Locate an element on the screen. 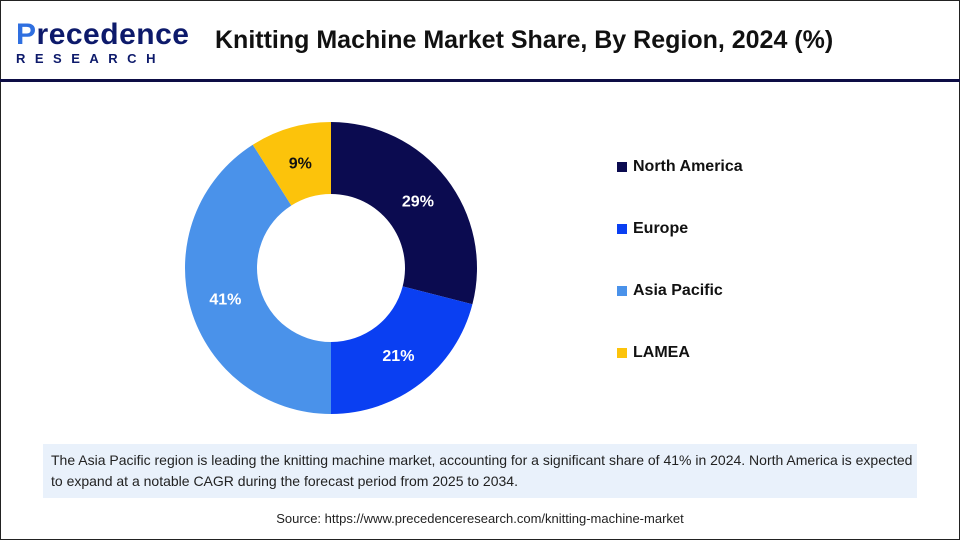 The image size is (960, 540). logo: Precedence RESEARCH is located at coordinates (103, 42).